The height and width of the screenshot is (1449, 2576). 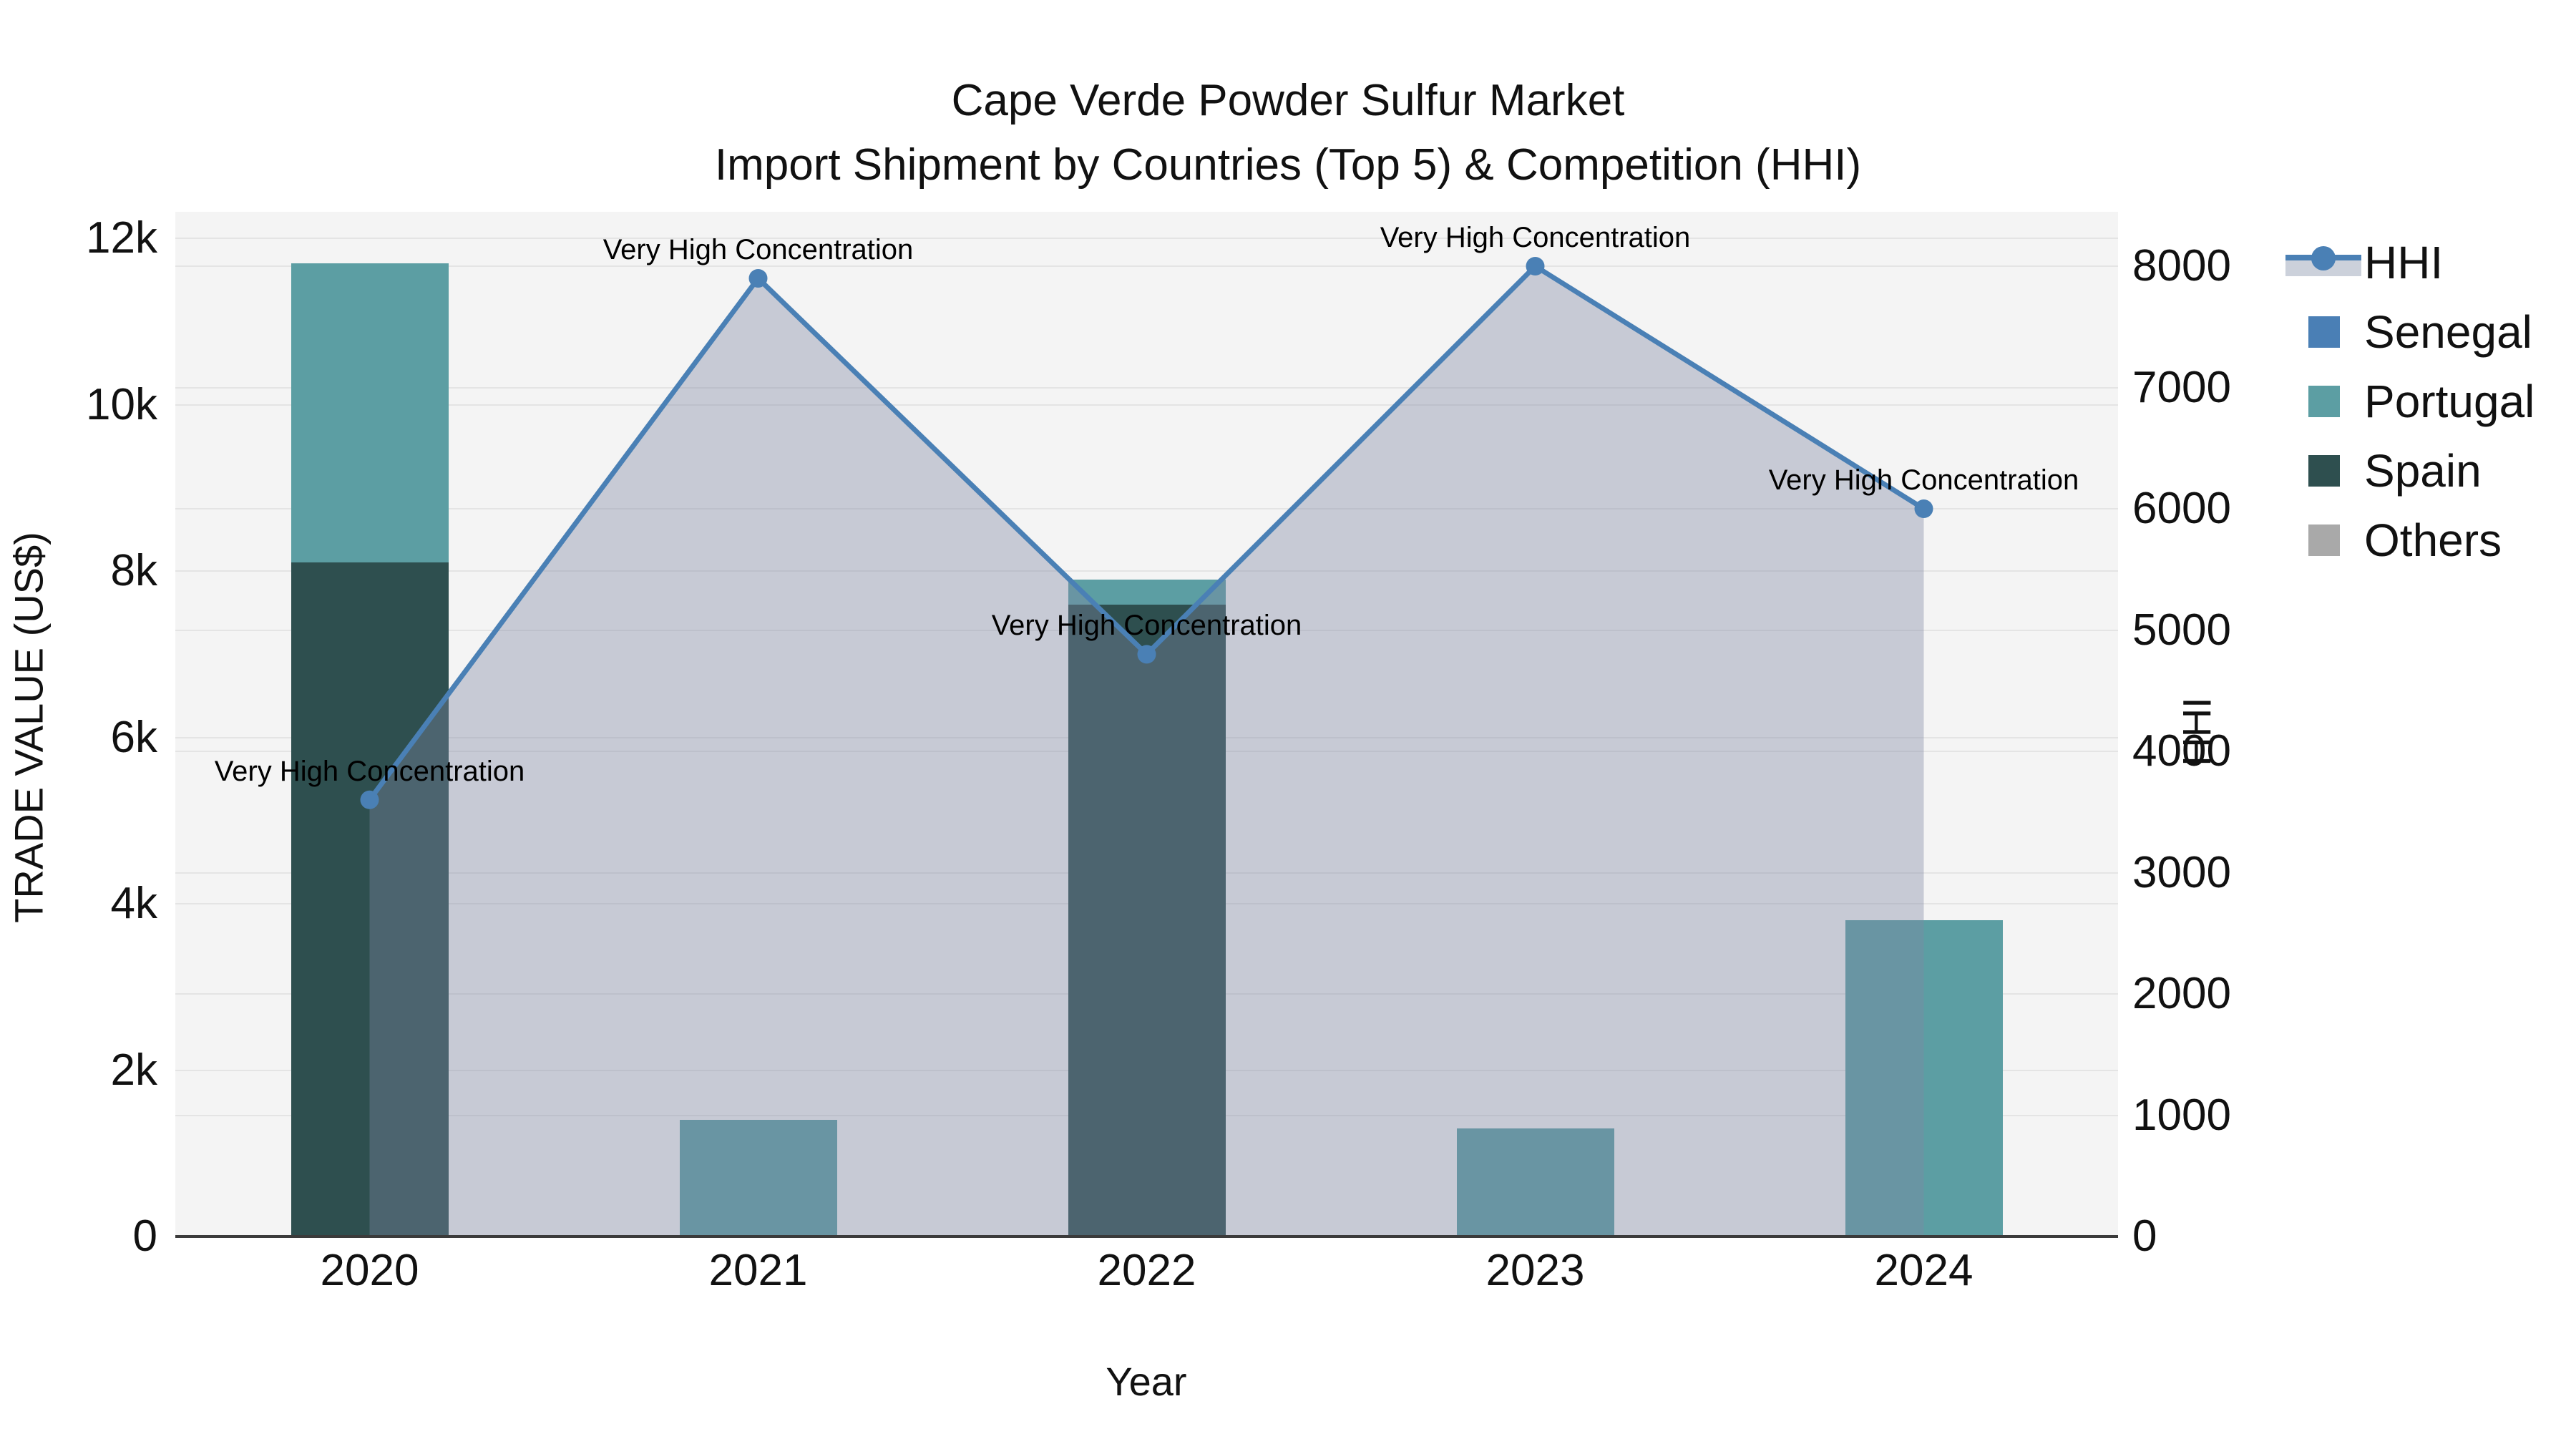 I want to click on x-tick-2021: 2021, so click(x=758, y=1270).